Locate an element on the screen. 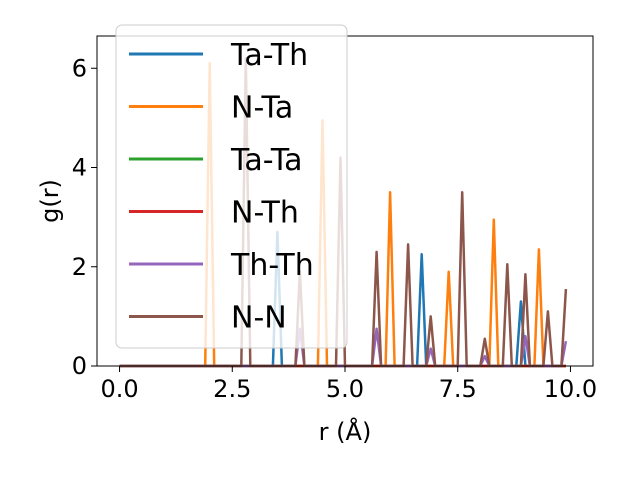  y-axis-label: g(r) is located at coordinates (50, 201).